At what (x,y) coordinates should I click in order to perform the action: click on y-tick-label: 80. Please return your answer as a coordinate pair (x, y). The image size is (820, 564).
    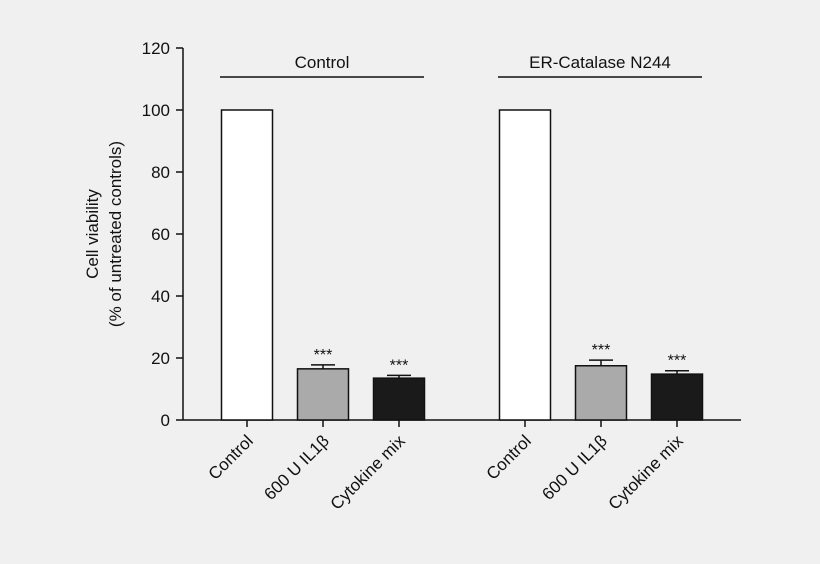
    Looking at the image, I should click on (160, 172).